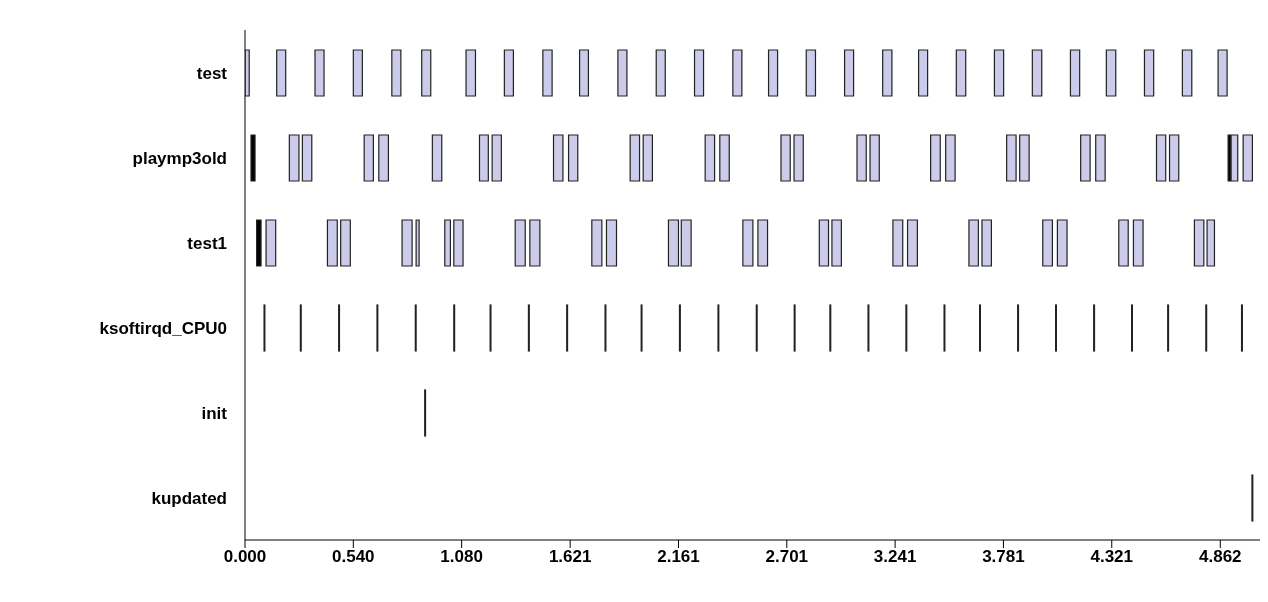 The height and width of the screenshot is (602, 1268). What do you see at coordinates (570, 557) in the screenshot?
I see `x-tick-label: 1.621` at bounding box center [570, 557].